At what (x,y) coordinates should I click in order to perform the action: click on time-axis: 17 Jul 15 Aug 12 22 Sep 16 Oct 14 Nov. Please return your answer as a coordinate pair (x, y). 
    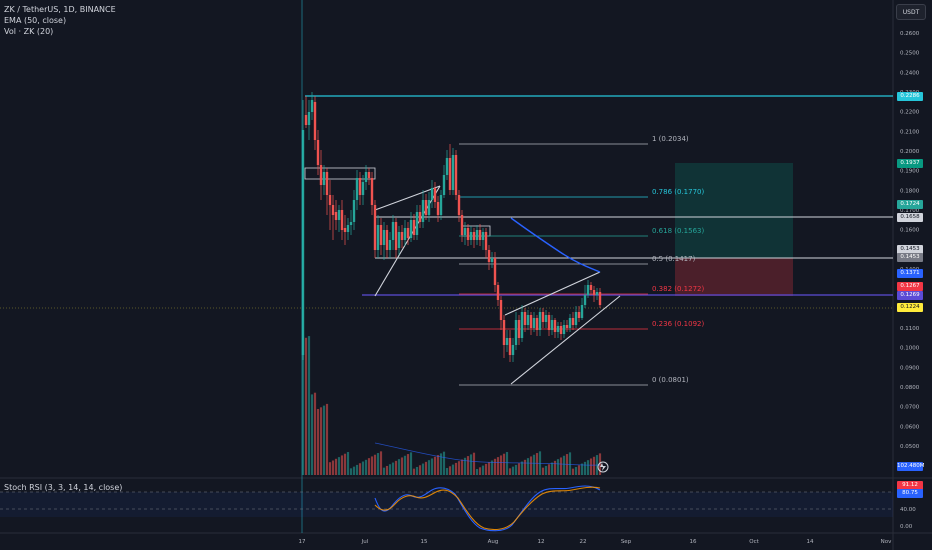
    Looking at the image, I should click on (596, 542).